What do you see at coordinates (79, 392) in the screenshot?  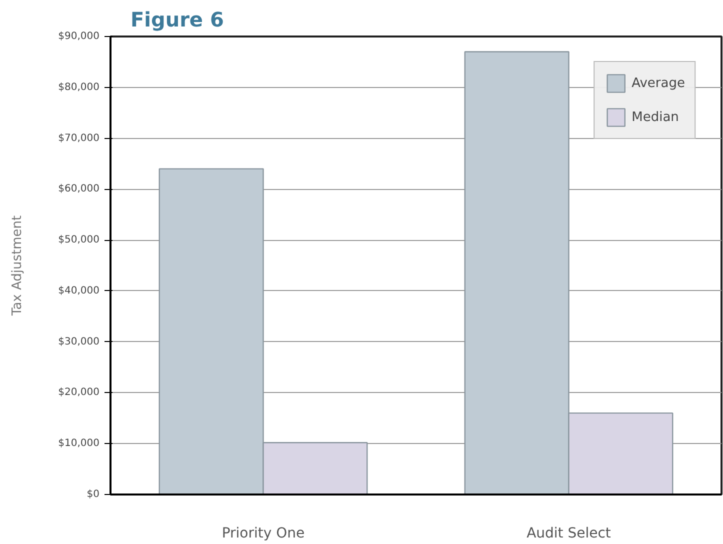 I see `y-tick-label: $20,000` at bounding box center [79, 392].